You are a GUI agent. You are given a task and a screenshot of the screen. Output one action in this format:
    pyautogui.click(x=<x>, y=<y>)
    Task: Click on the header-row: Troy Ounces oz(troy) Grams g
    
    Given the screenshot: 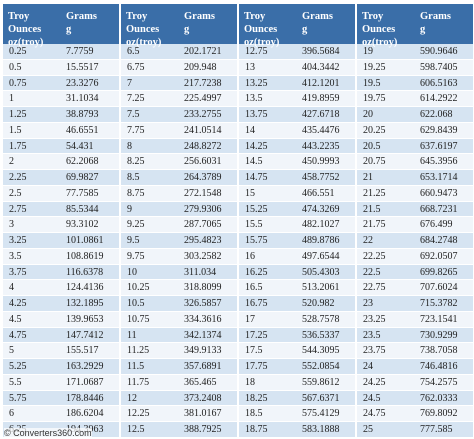 What is the action you would take?
    pyautogui.click(x=415, y=26)
    